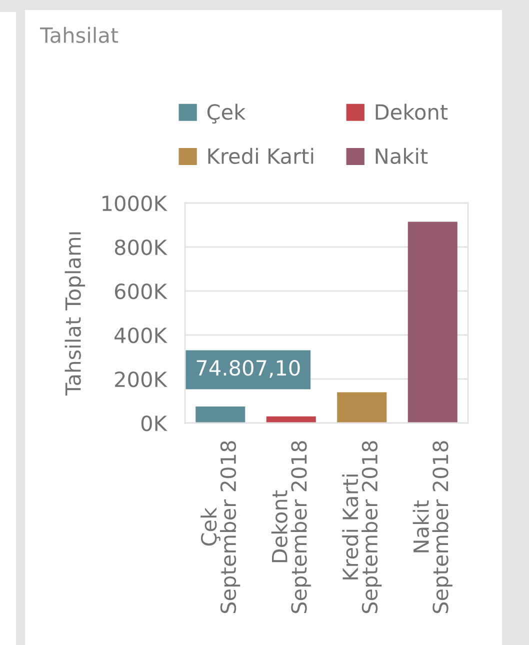  What do you see at coordinates (141, 379) in the screenshot?
I see `y-tick-label: 200K` at bounding box center [141, 379].